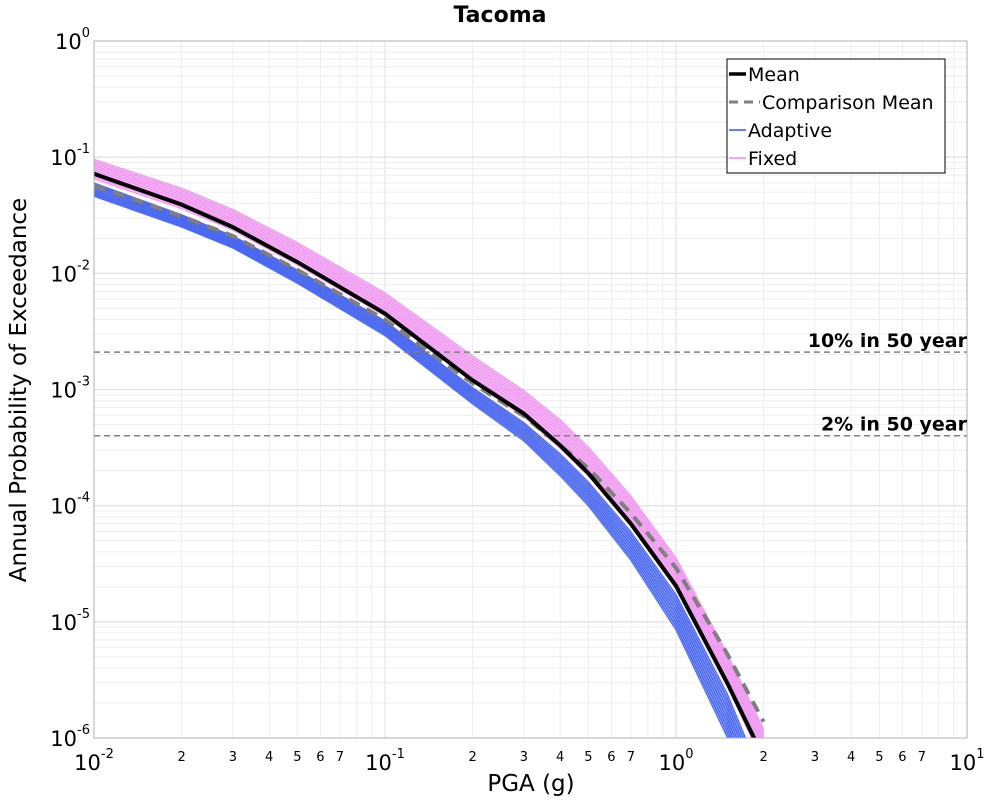 The height and width of the screenshot is (800, 1000). I want to click on reference-label: 10% in 50 year, so click(888, 341).